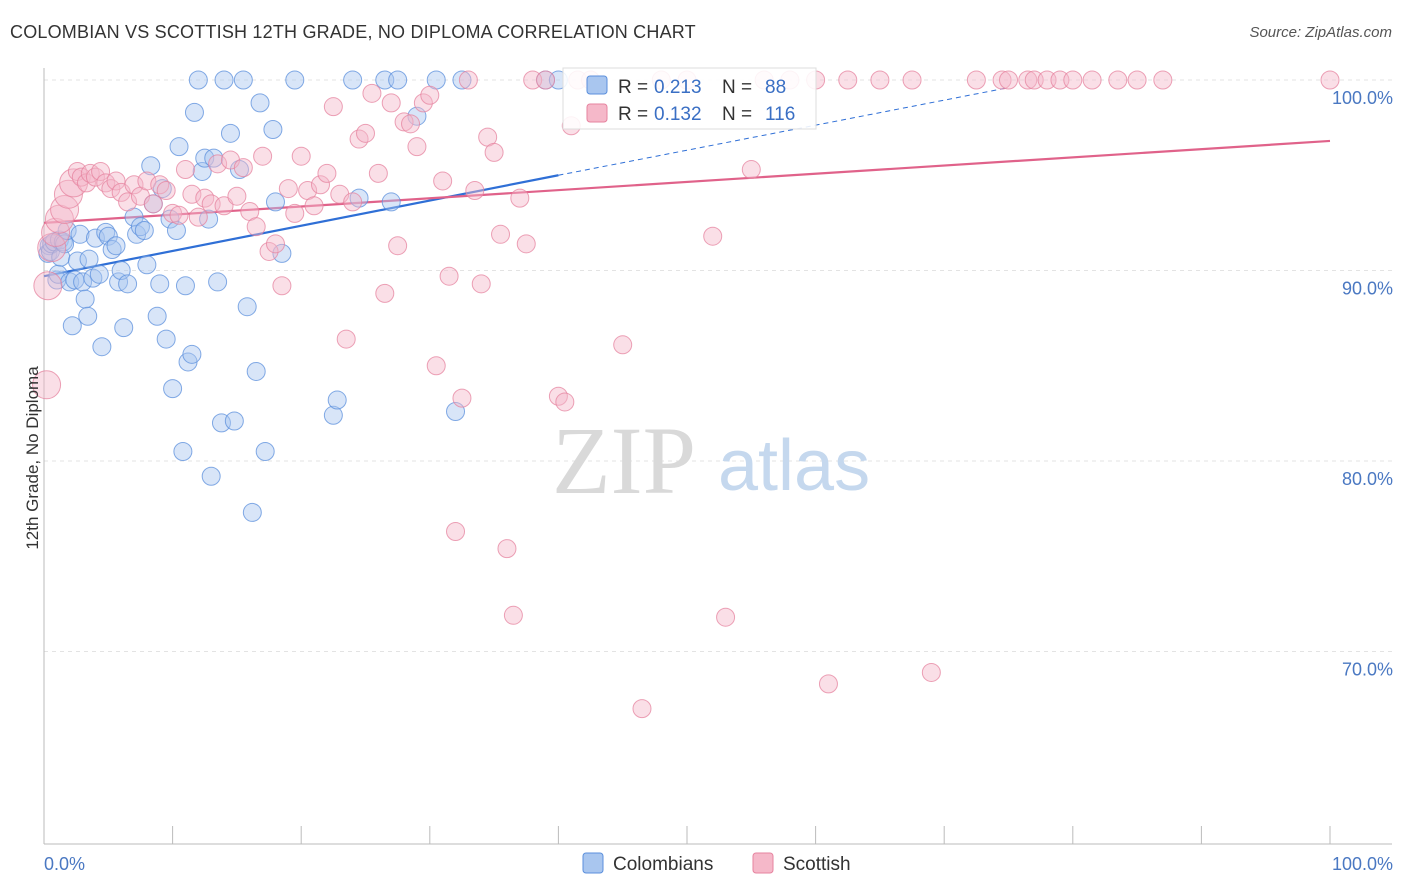  Describe the element at coordinates (794, 466) in the screenshot. I see `watermark-atlas: atlas` at that location.